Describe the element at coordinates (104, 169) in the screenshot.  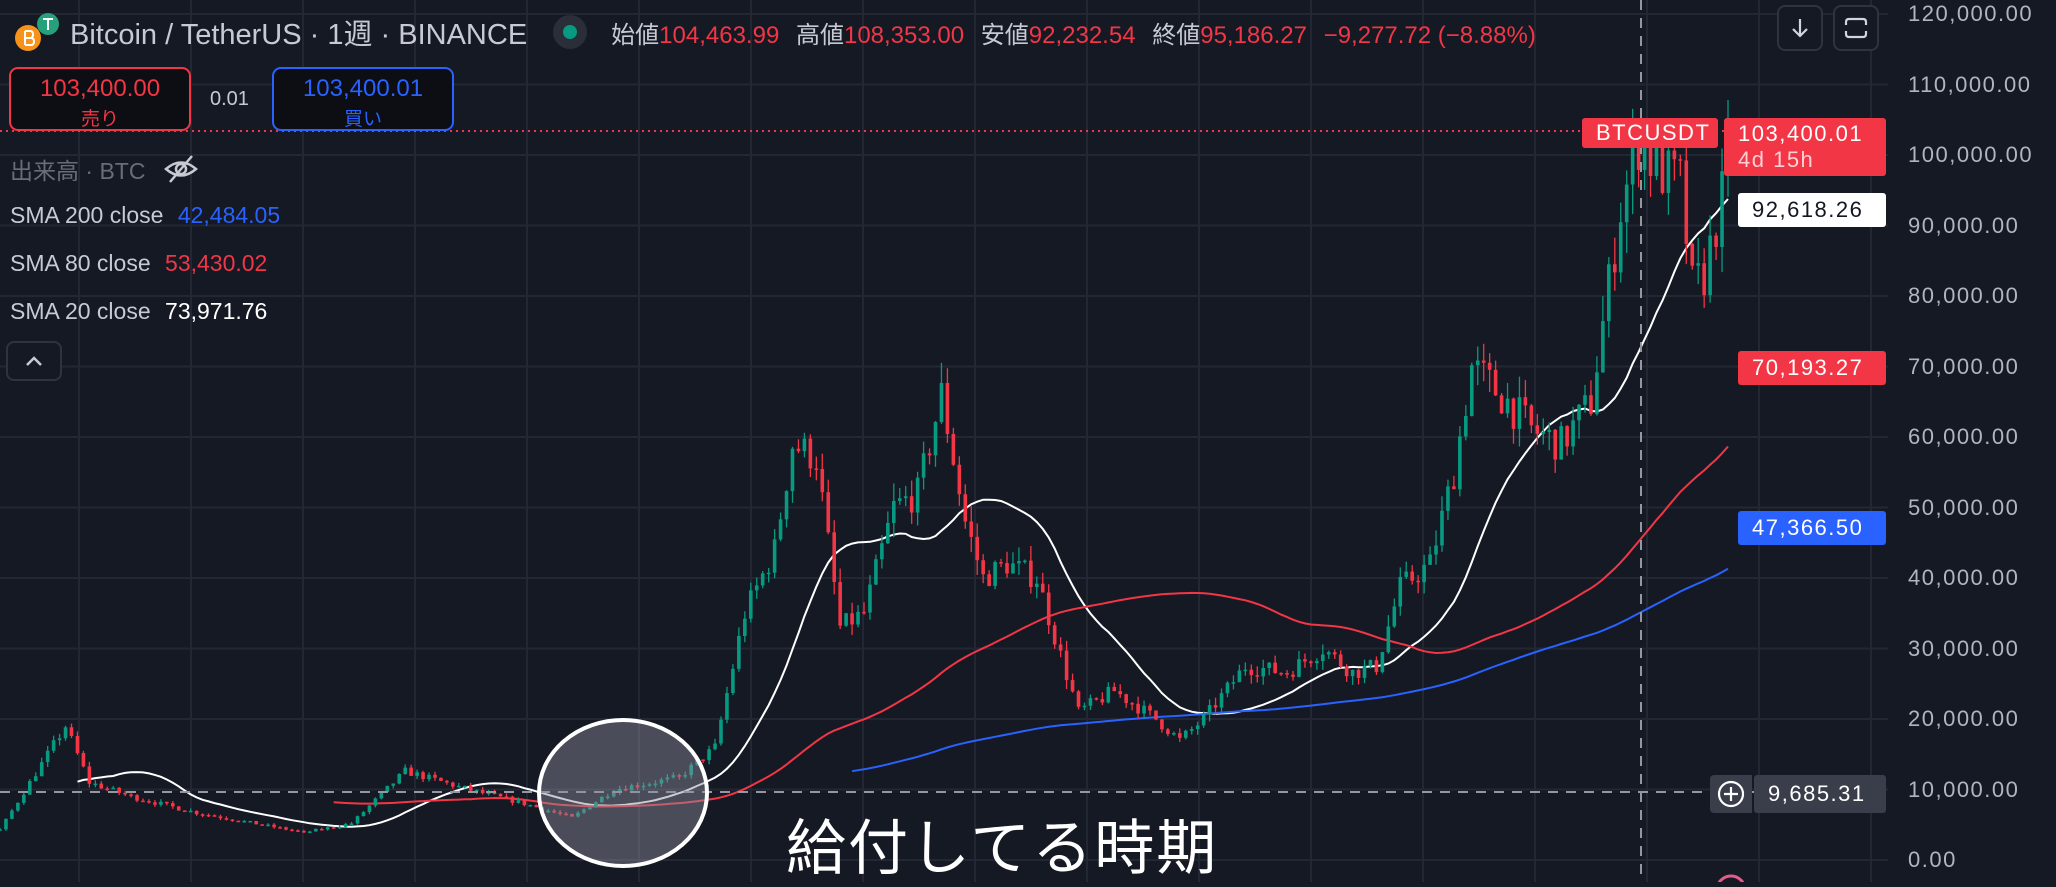
I see `volume-indicator: 出来高 · BTC` at that location.